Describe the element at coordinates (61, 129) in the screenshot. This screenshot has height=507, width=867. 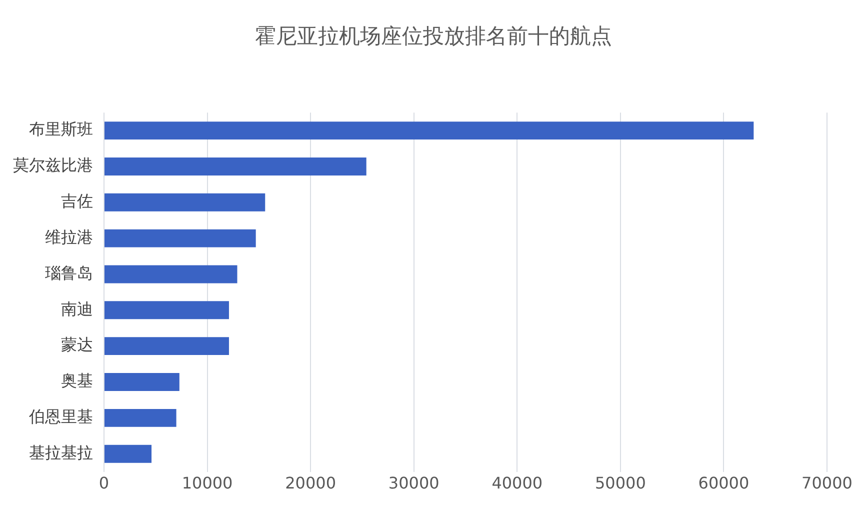
I see `y-tick-label: 布里斯班` at that location.